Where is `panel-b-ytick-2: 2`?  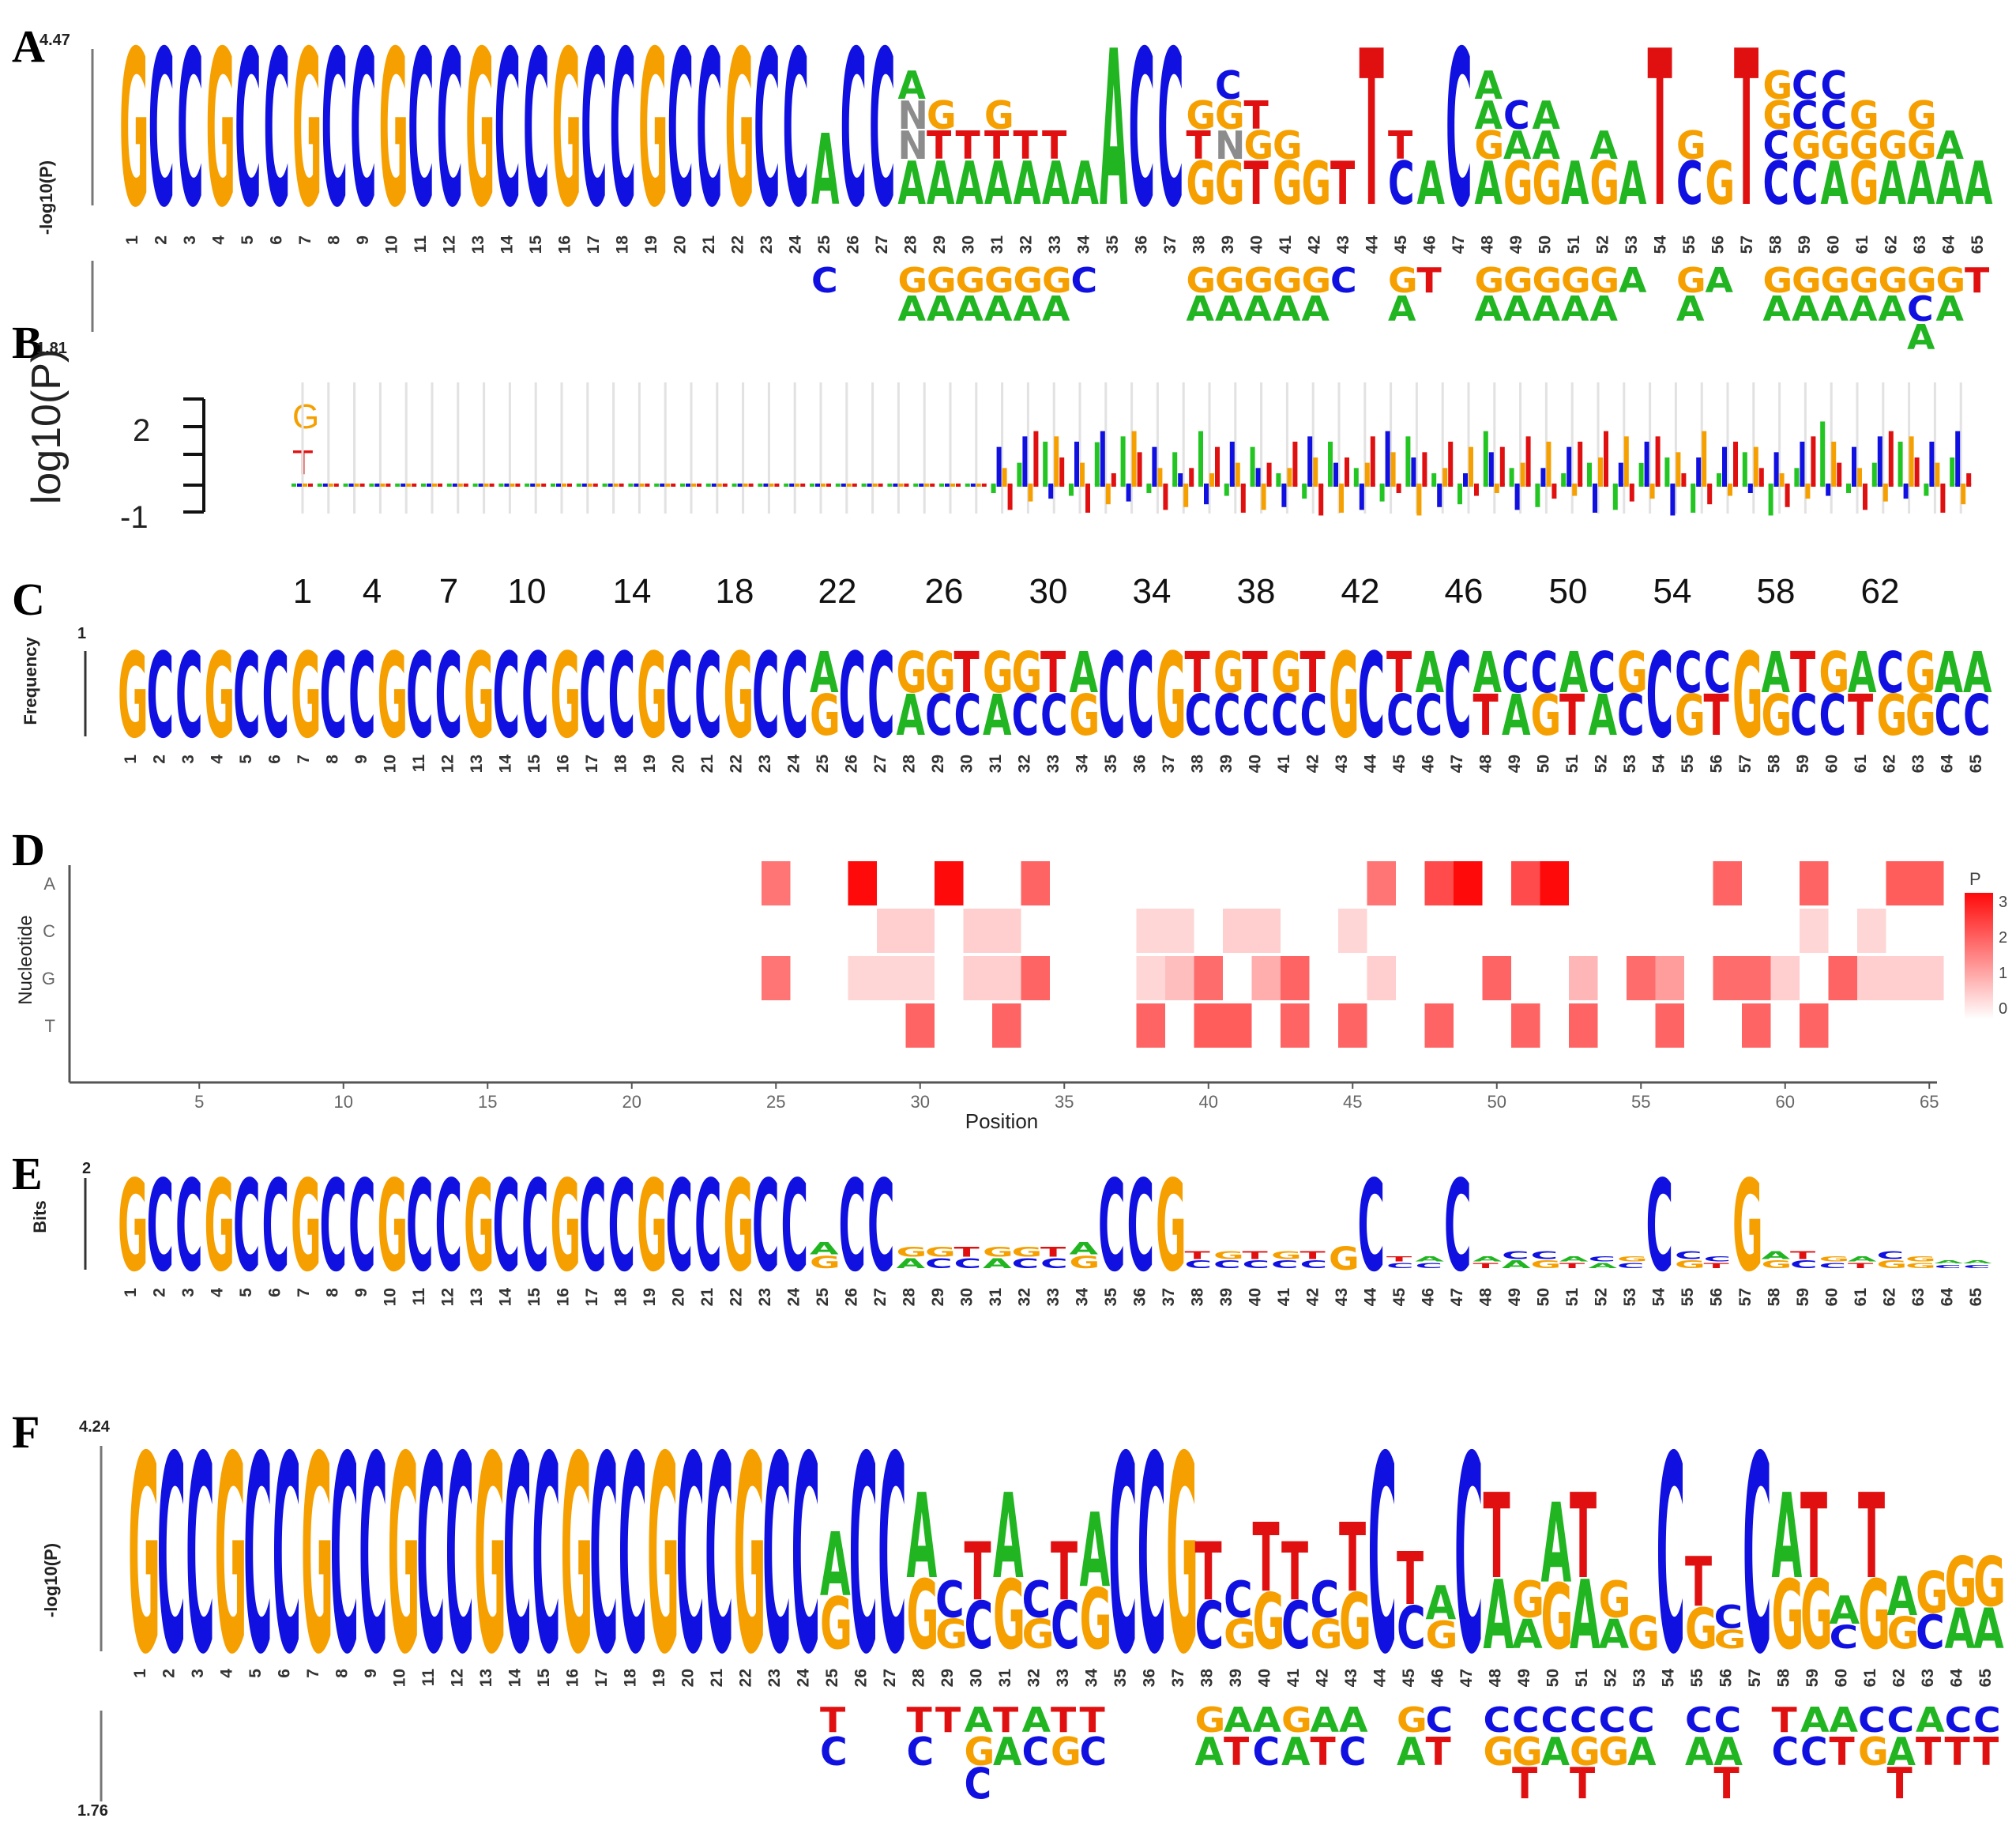
panel-b-ytick-2: 2 is located at coordinates (141, 431).